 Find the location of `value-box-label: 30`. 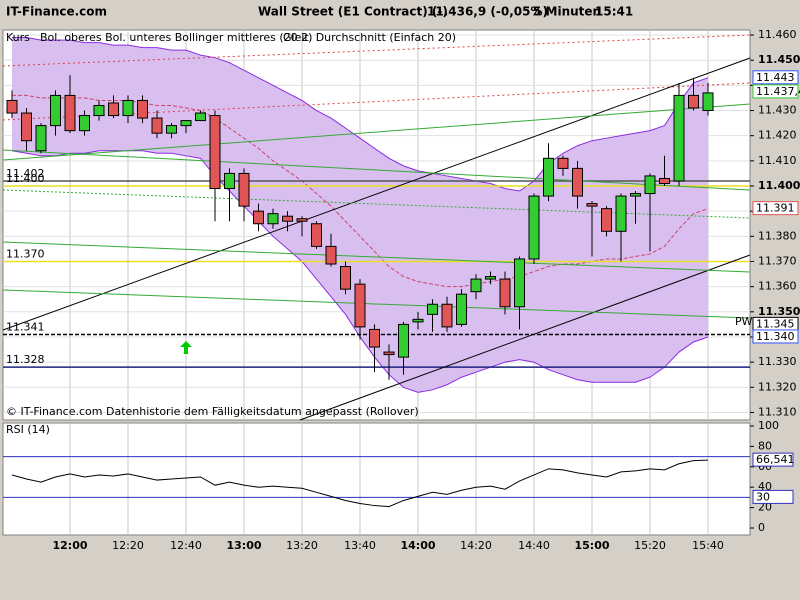

value-box-label: 30 is located at coordinates (763, 496).